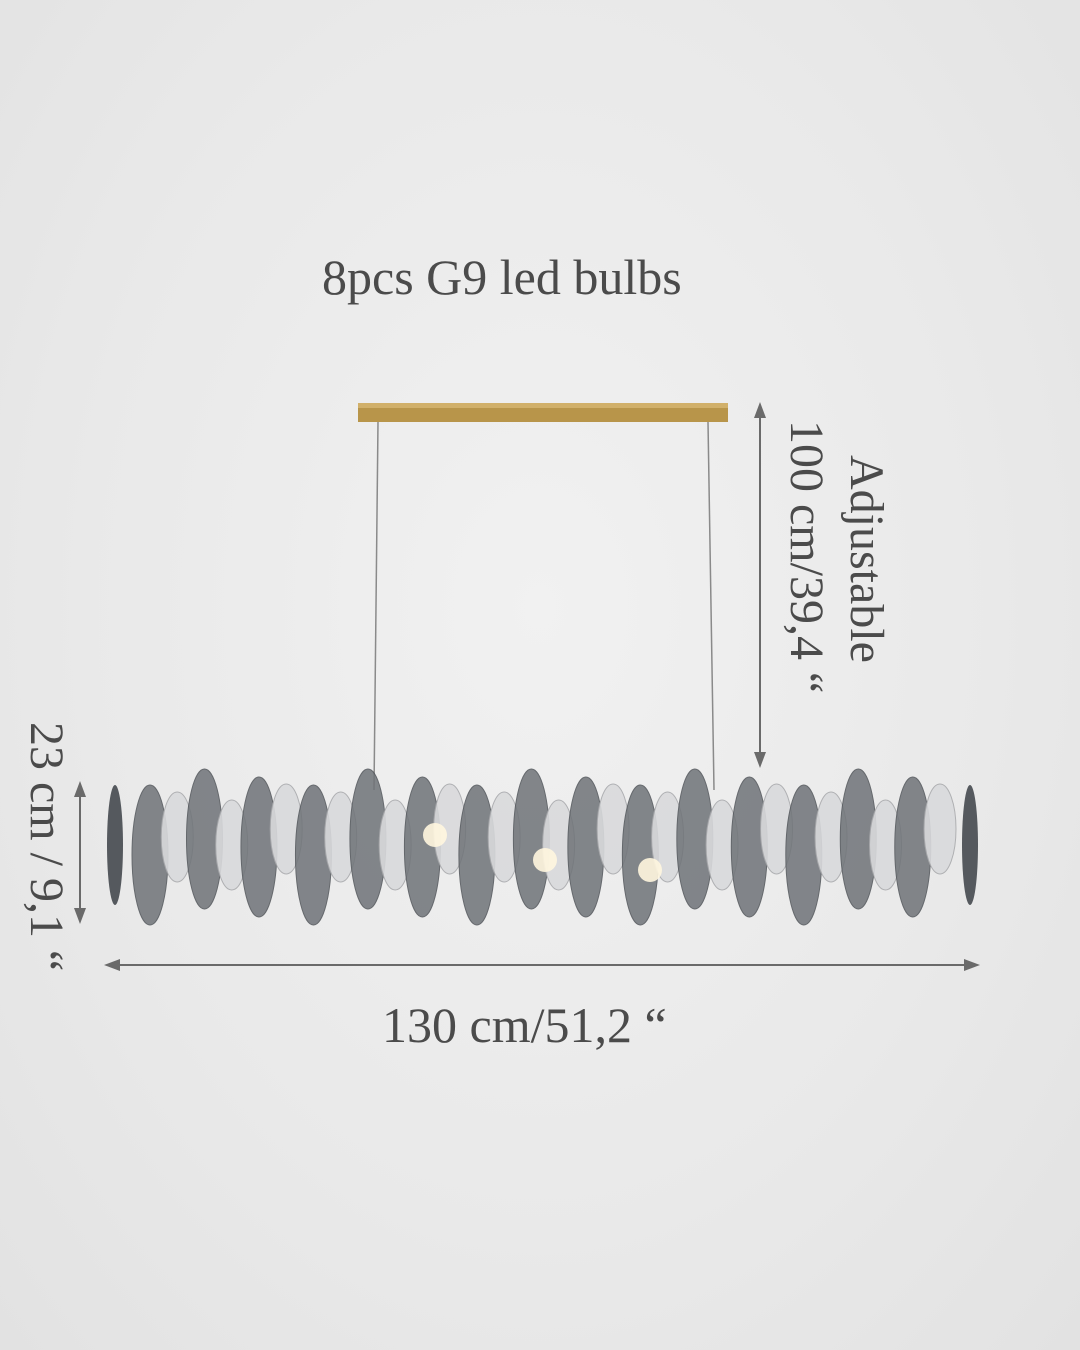 The image size is (1080, 1350). What do you see at coordinates (760, 585) in the screenshot?
I see `height-arrow` at bounding box center [760, 585].